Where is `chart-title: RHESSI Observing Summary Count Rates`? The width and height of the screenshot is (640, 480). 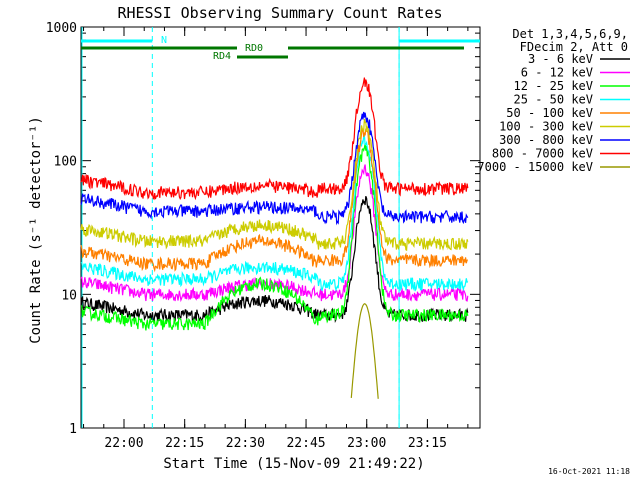
chart-title: RHESSI Observing Summary Count Rates is located at coordinates (279, 13).